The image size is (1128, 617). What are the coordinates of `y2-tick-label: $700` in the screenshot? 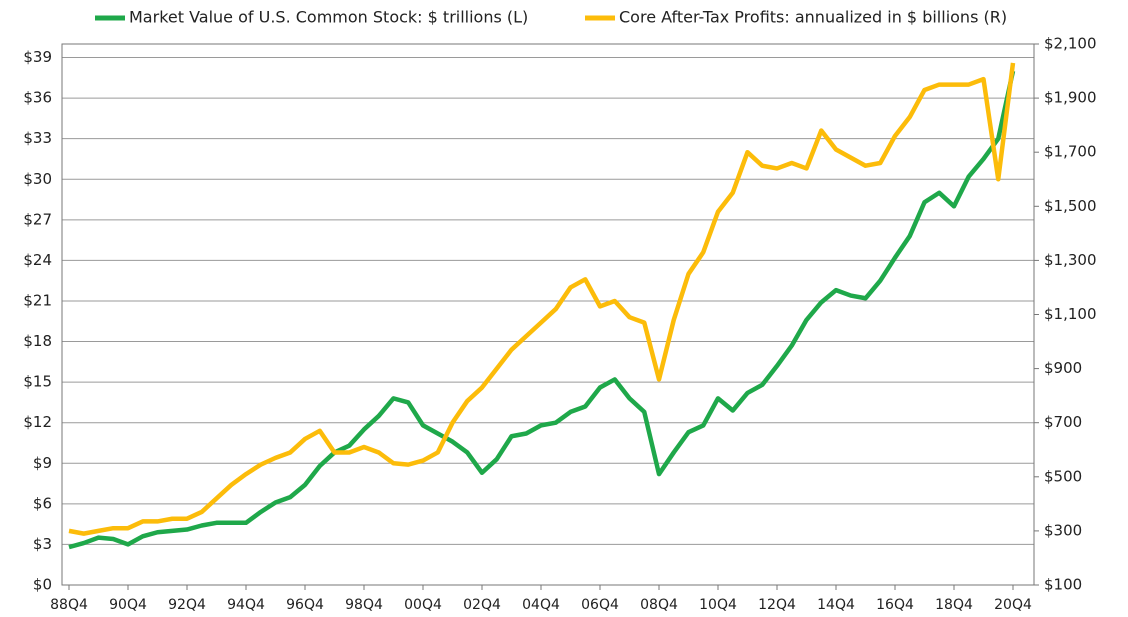 It's located at (1063, 422).